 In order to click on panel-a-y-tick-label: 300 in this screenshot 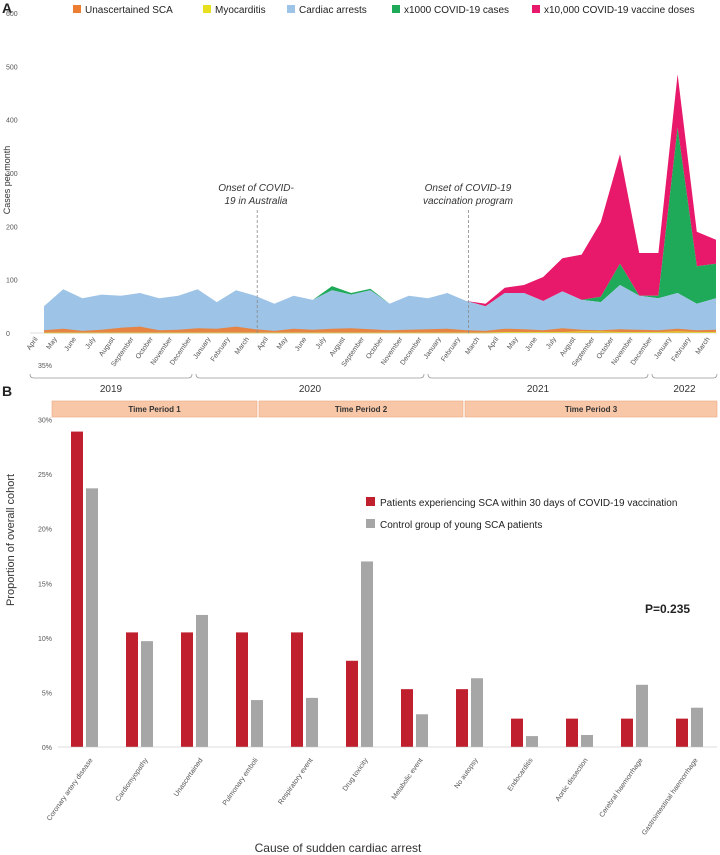, I will do `click(12, 174)`.